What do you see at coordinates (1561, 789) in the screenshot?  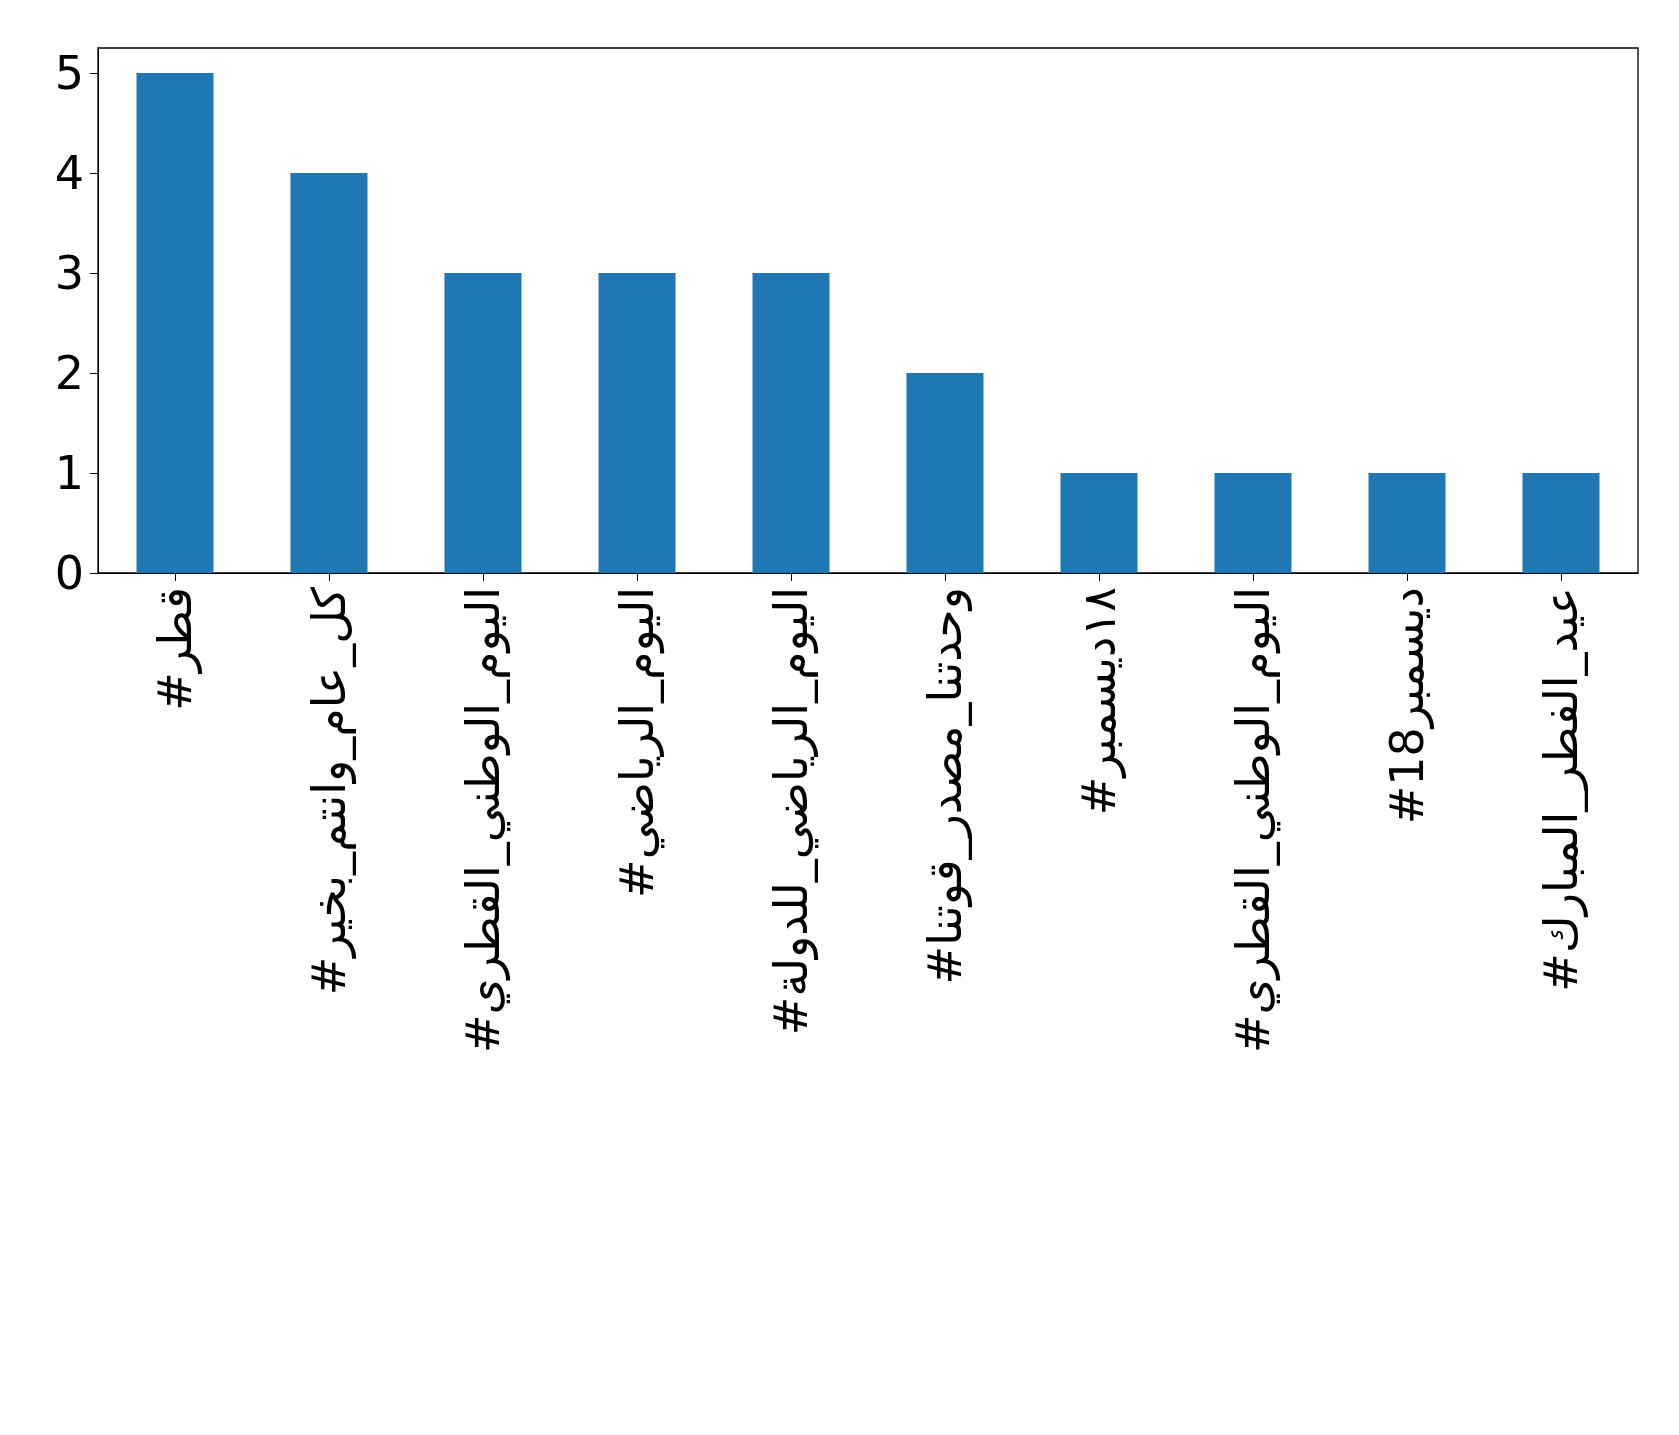 I see `x-tick-label: #عيد_الفطر_المبارك` at bounding box center [1561, 789].